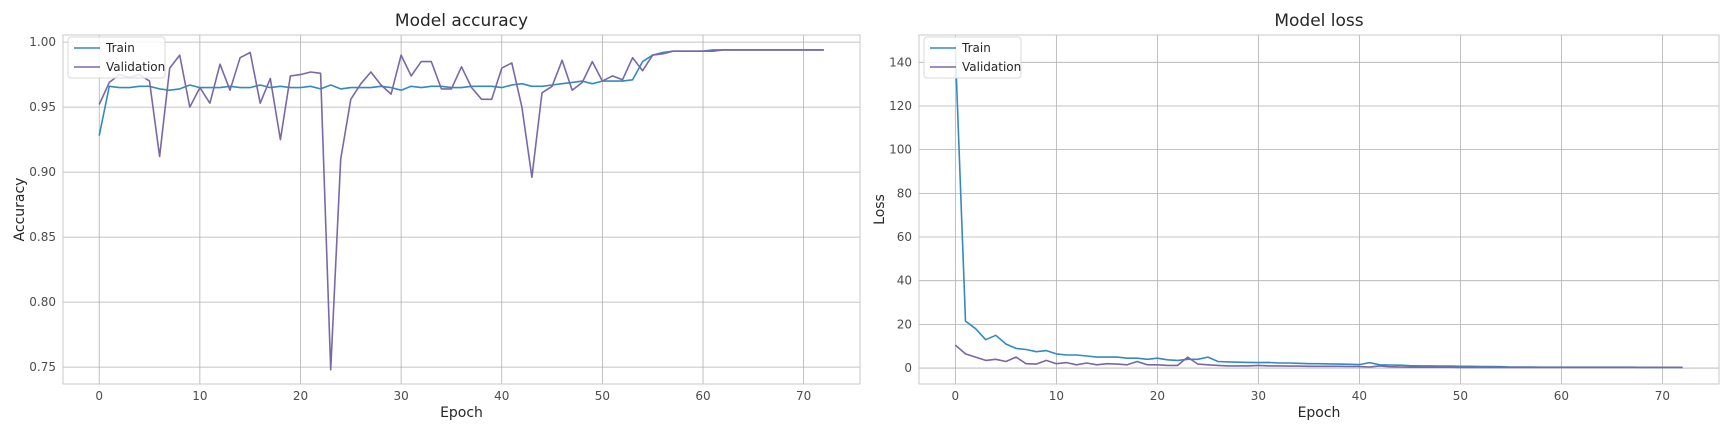 This screenshot has width=1728, height=432. What do you see at coordinates (904, 324) in the screenshot?
I see `loss-y-tick-label: 20` at bounding box center [904, 324].